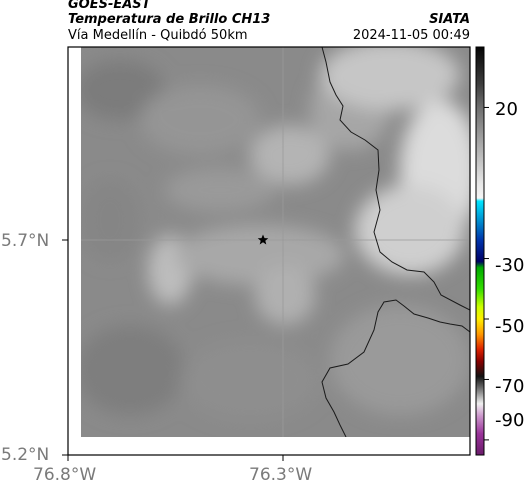  I want to click on colorbar, so click(480, 251).